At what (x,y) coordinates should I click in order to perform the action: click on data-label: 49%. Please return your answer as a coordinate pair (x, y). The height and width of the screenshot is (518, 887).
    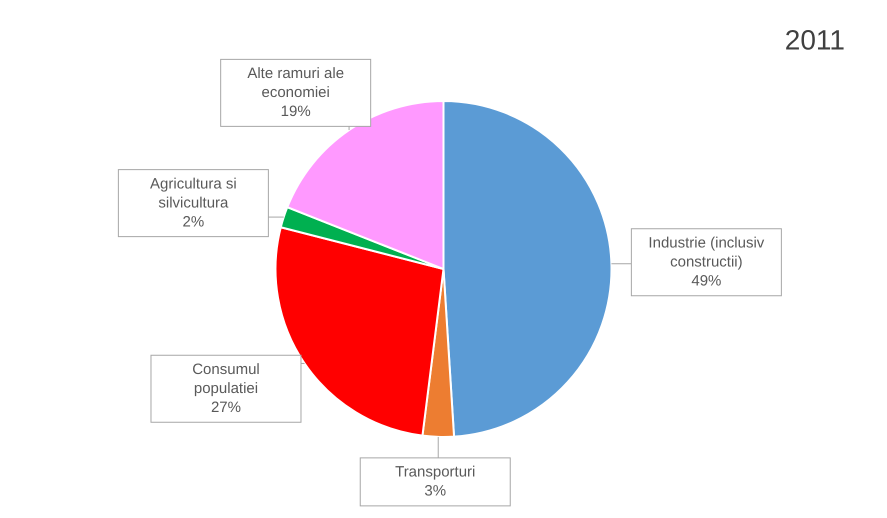
    Looking at the image, I should click on (706, 281).